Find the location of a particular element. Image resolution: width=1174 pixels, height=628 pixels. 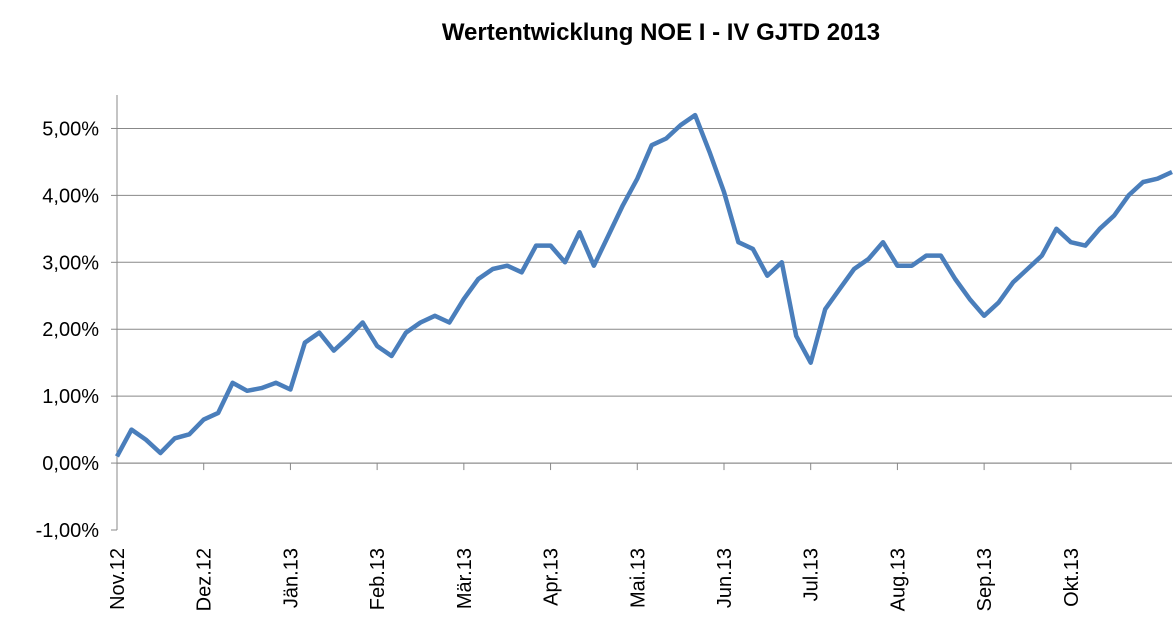

x-tick-label: Mai.13 is located at coordinates (638, 578).